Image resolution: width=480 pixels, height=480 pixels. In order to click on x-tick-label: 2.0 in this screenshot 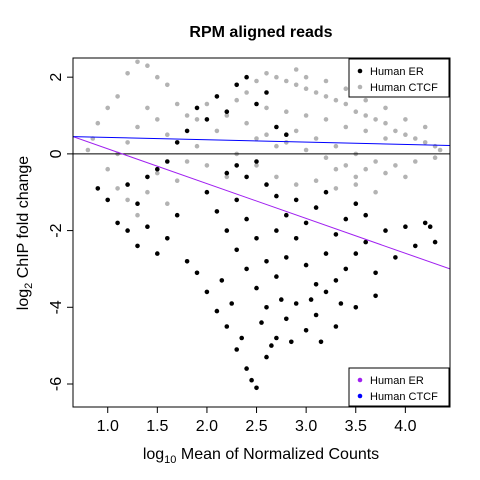, I will do `click(207, 426)`.